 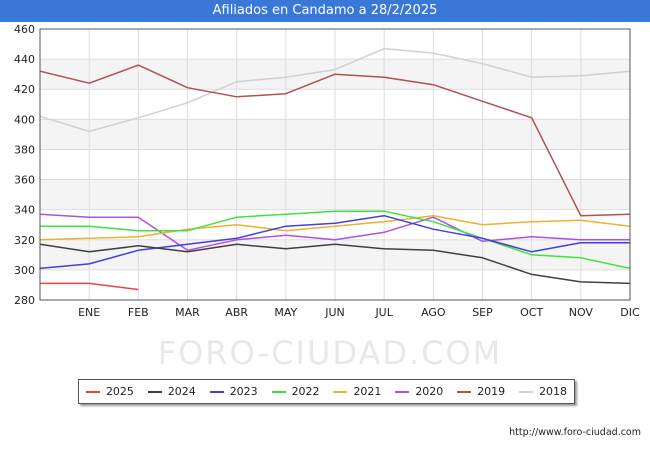 I want to click on legend-label: 2021, so click(x=367, y=391).